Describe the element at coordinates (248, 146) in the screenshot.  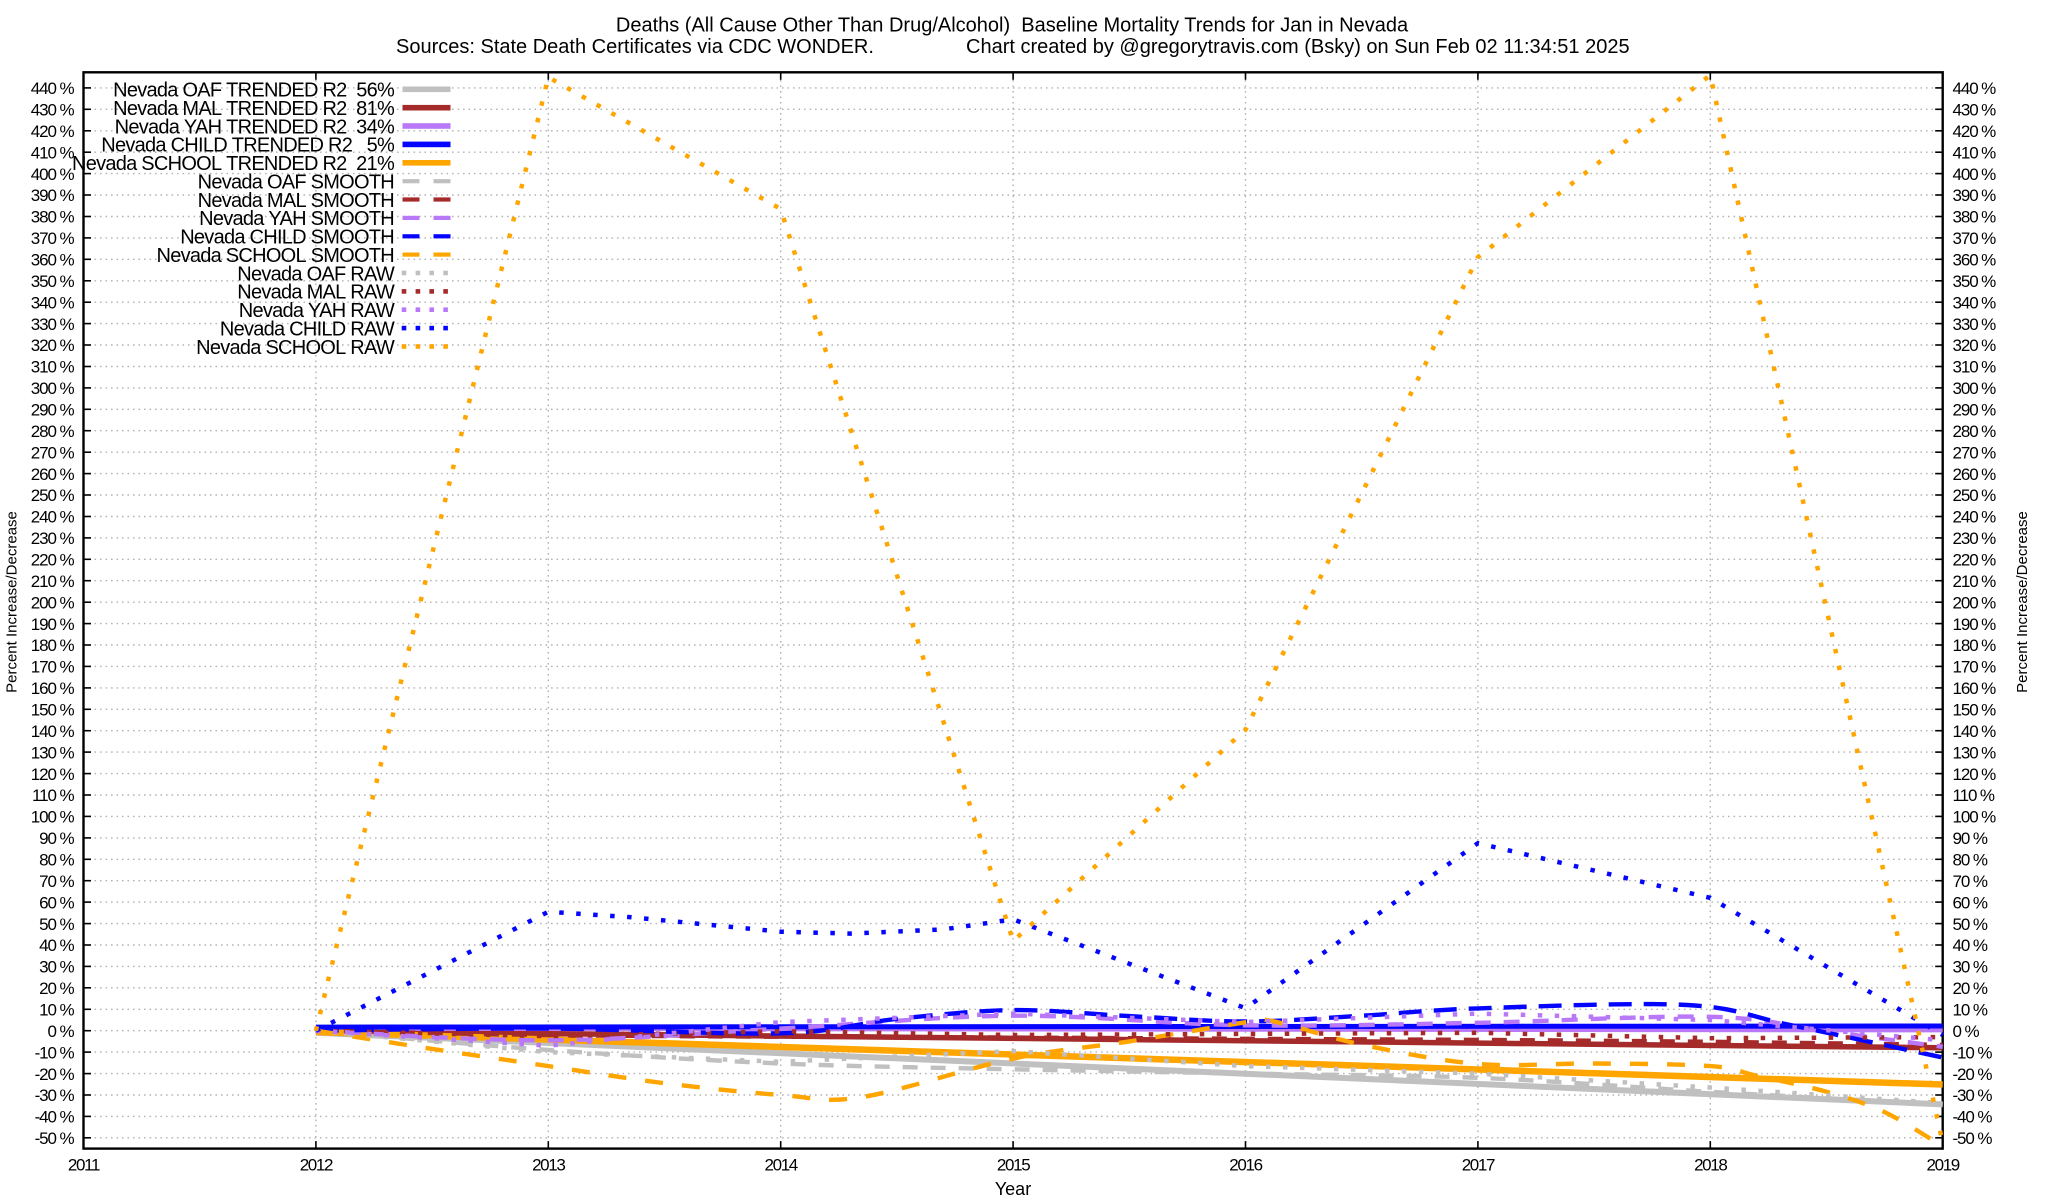
I see `svg-text: Nevada CHILD TRENDED R2 5%` at that location.